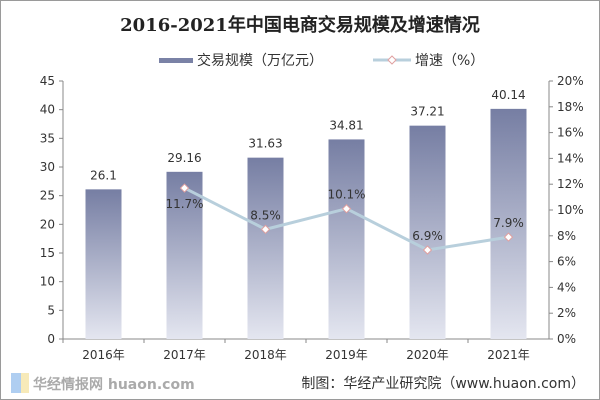  What do you see at coordinates (449, 61) in the screenshot?
I see `legend-line-label: 增速（%）` at bounding box center [449, 61].